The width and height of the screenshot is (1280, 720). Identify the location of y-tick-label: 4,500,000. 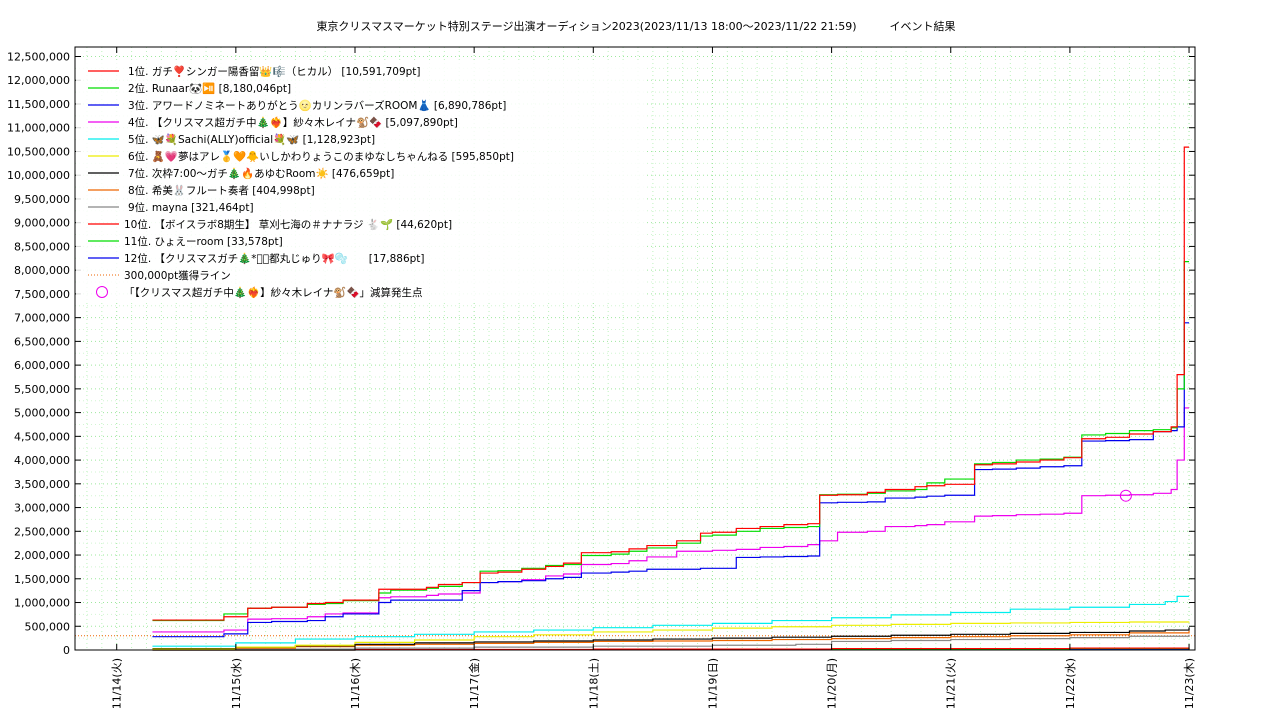
(42, 436).